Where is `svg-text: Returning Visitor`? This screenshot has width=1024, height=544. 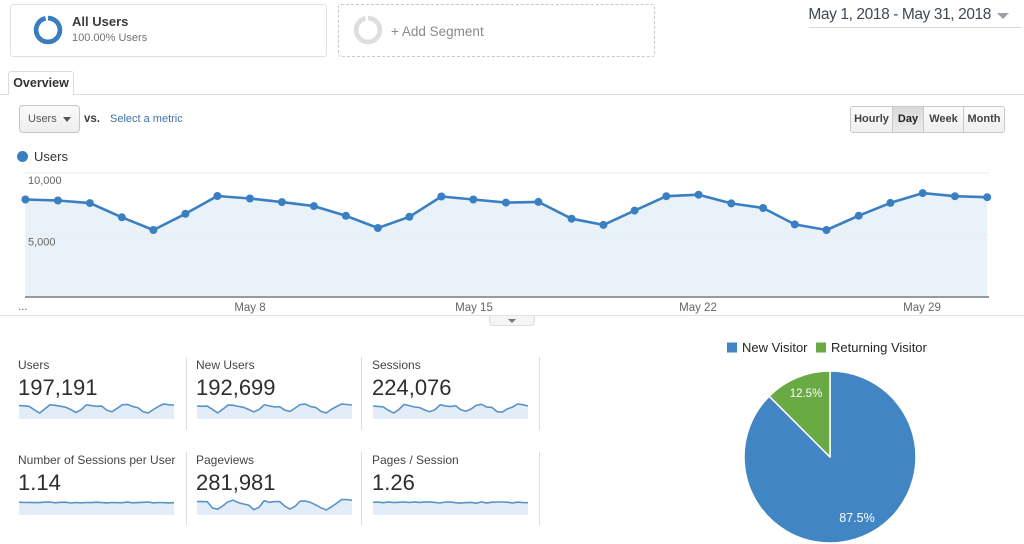
svg-text: Returning Visitor is located at coordinates (879, 347).